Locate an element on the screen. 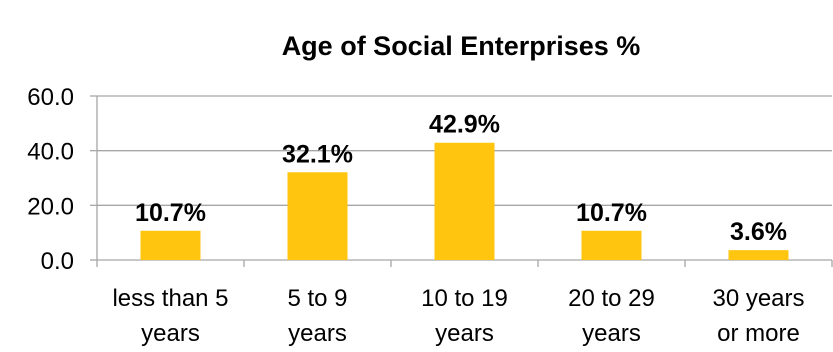 The width and height of the screenshot is (833, 352). y-tick-label: 0.0 is located at coordinates (57, 261).